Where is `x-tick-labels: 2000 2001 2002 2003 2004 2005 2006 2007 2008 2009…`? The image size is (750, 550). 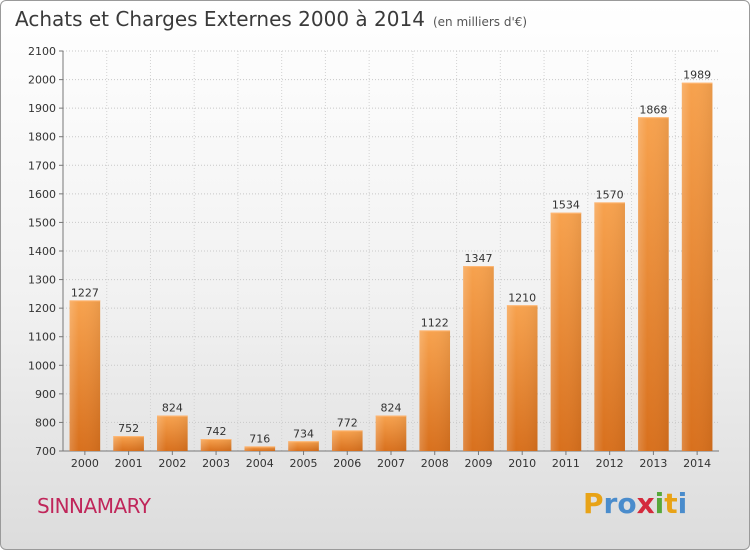 x-tick-labels: 2000 2001 2002 2003 2004 2005 2006 2007 2008 2009… is located at coordinates (391, 463).